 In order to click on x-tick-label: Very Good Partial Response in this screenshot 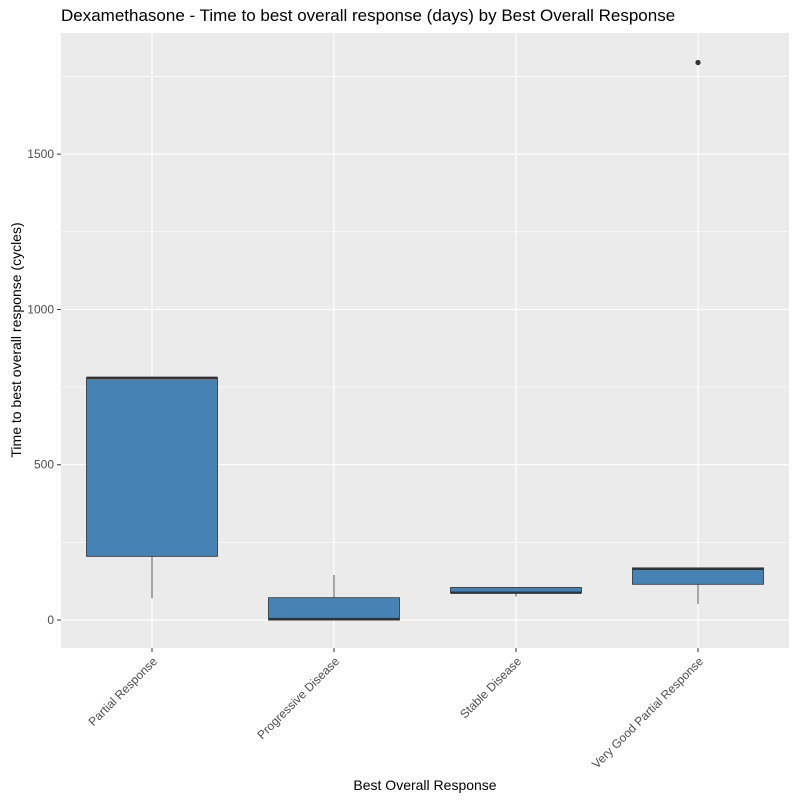, I will do `click(647, 712)`.